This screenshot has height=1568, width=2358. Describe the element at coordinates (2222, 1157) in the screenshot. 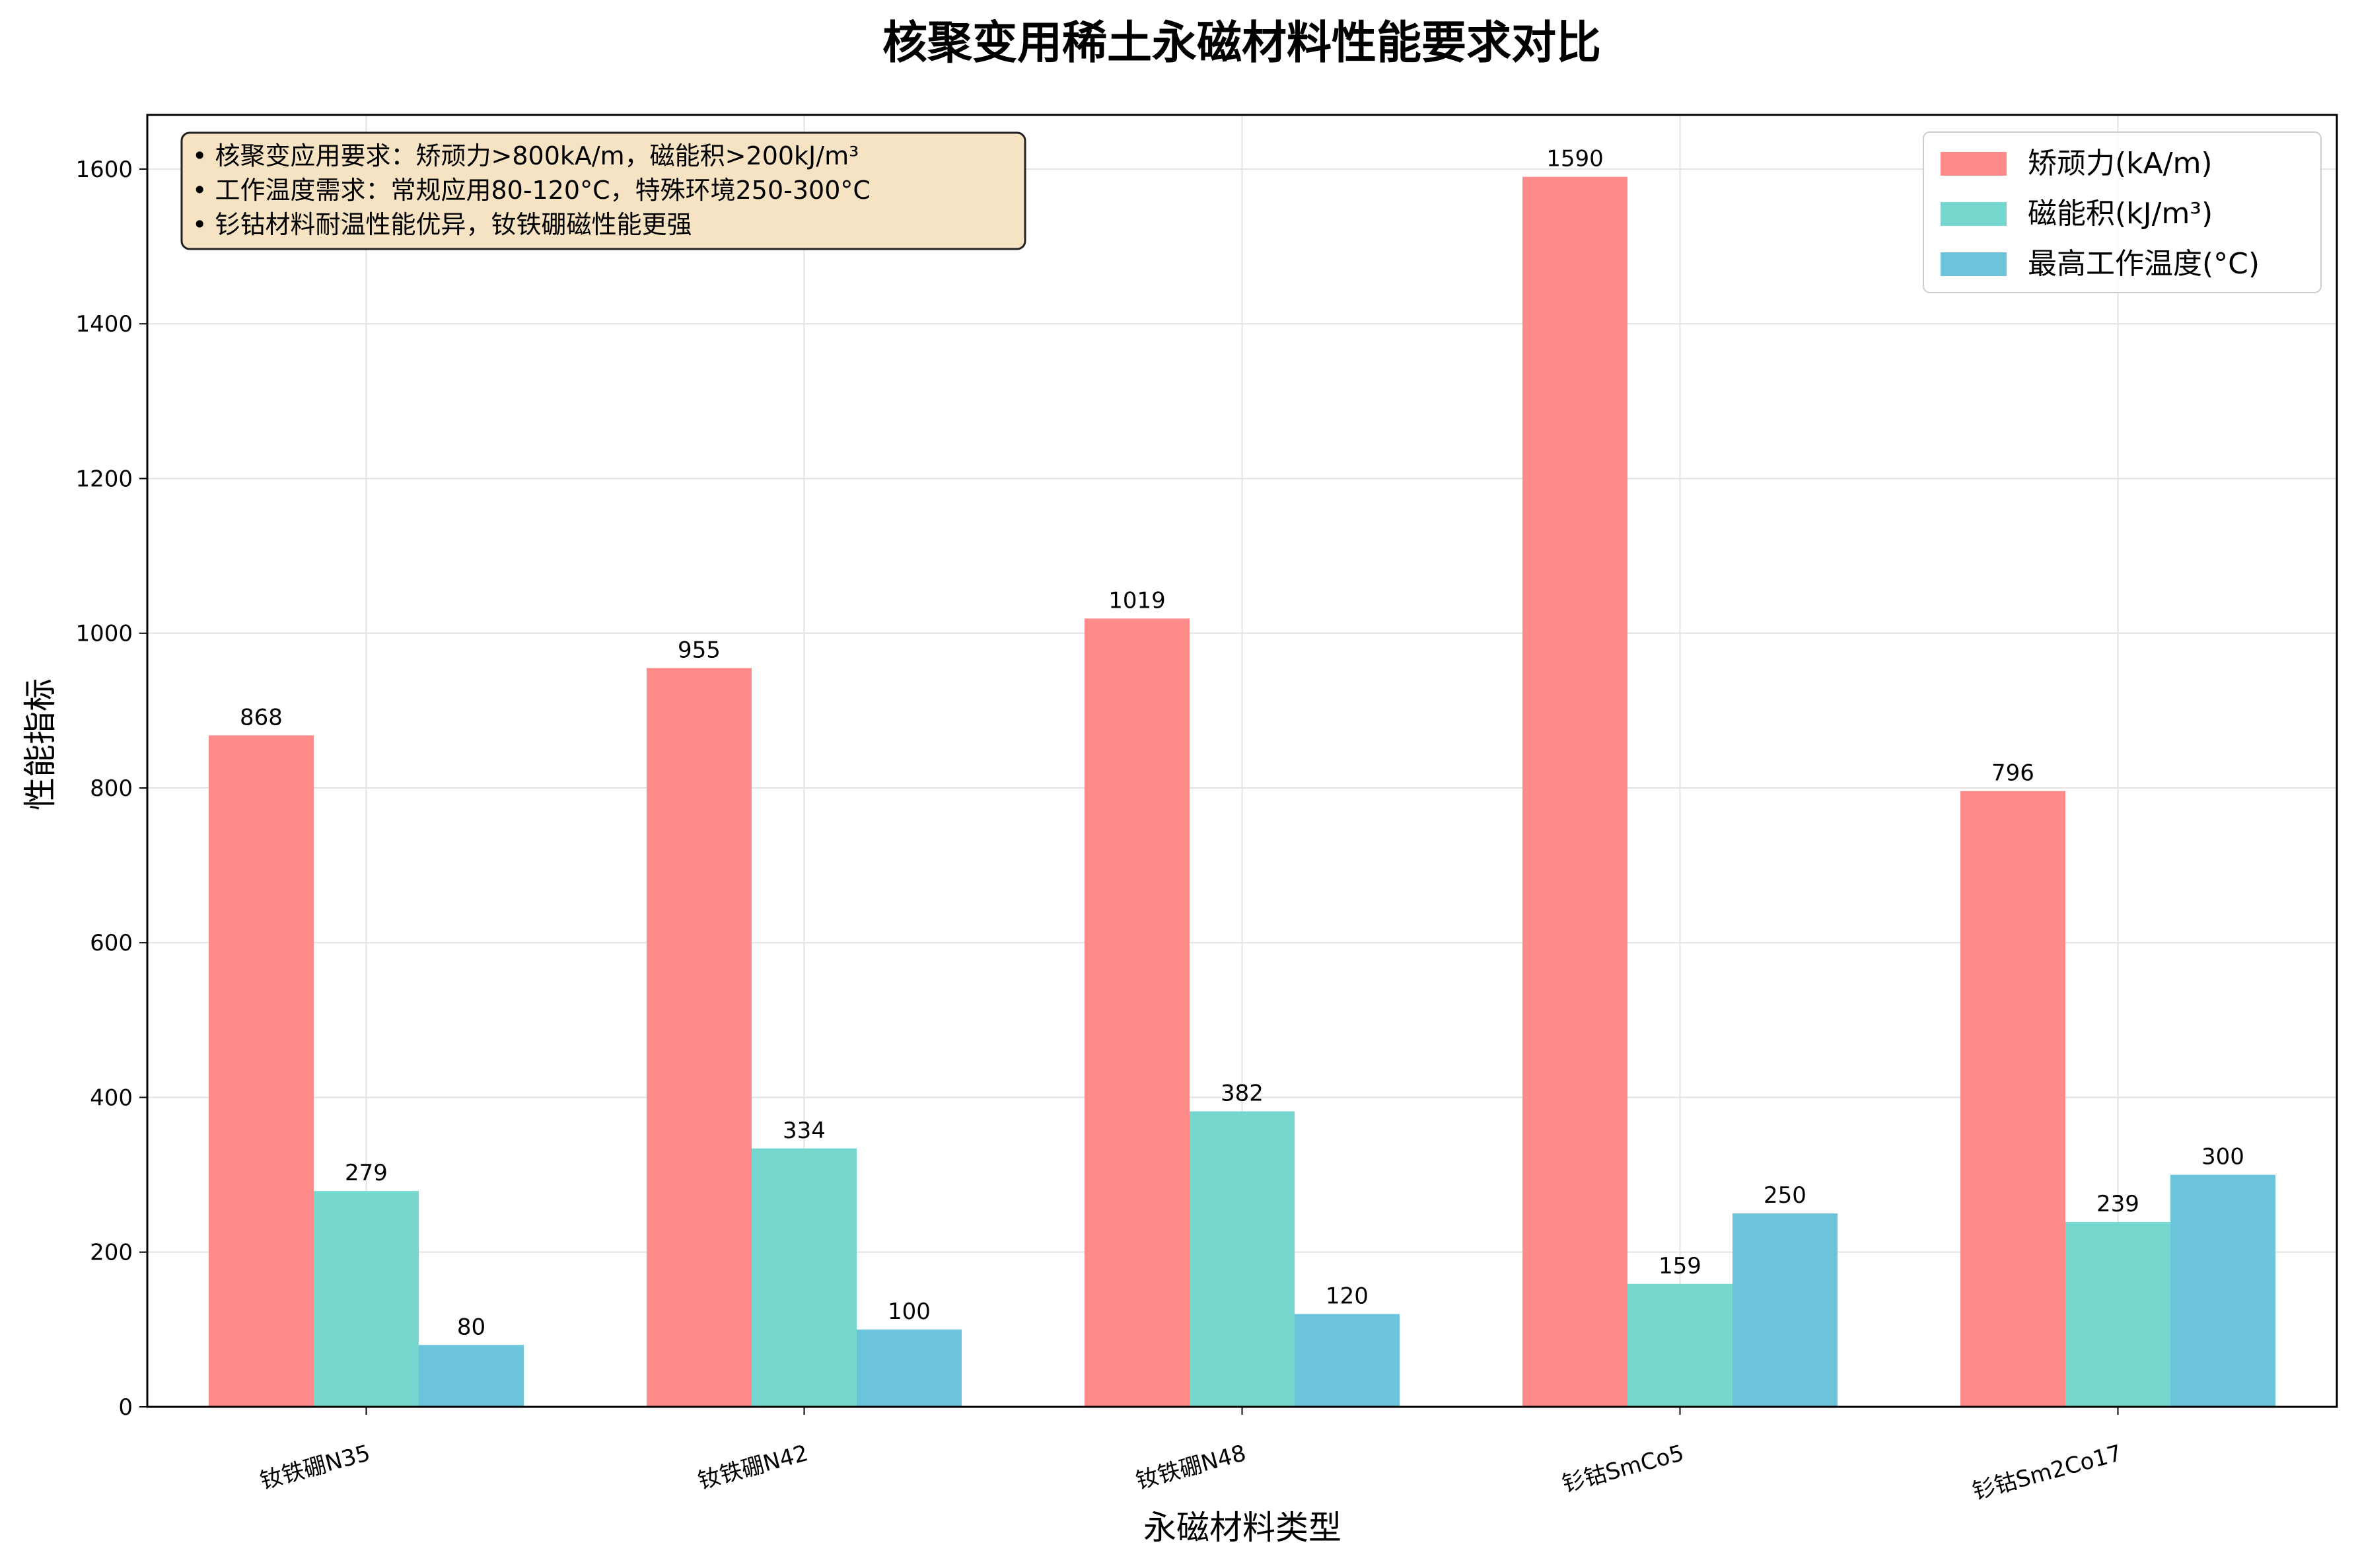

I see `bar-value-label: 300` at that location.